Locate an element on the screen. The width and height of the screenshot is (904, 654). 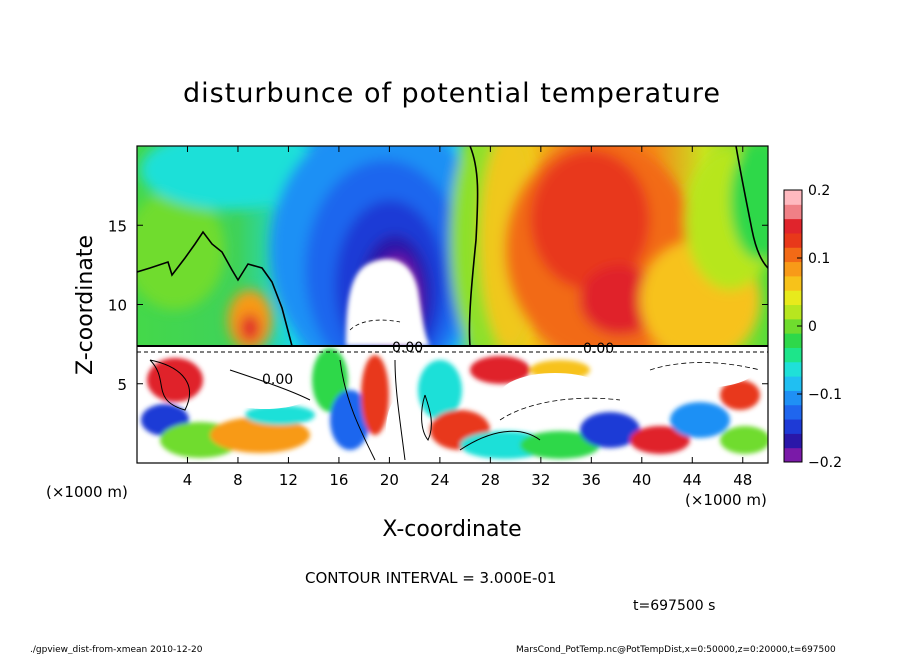
colorbar-tick-label: −0.2 is located at coordinates (825, 463).